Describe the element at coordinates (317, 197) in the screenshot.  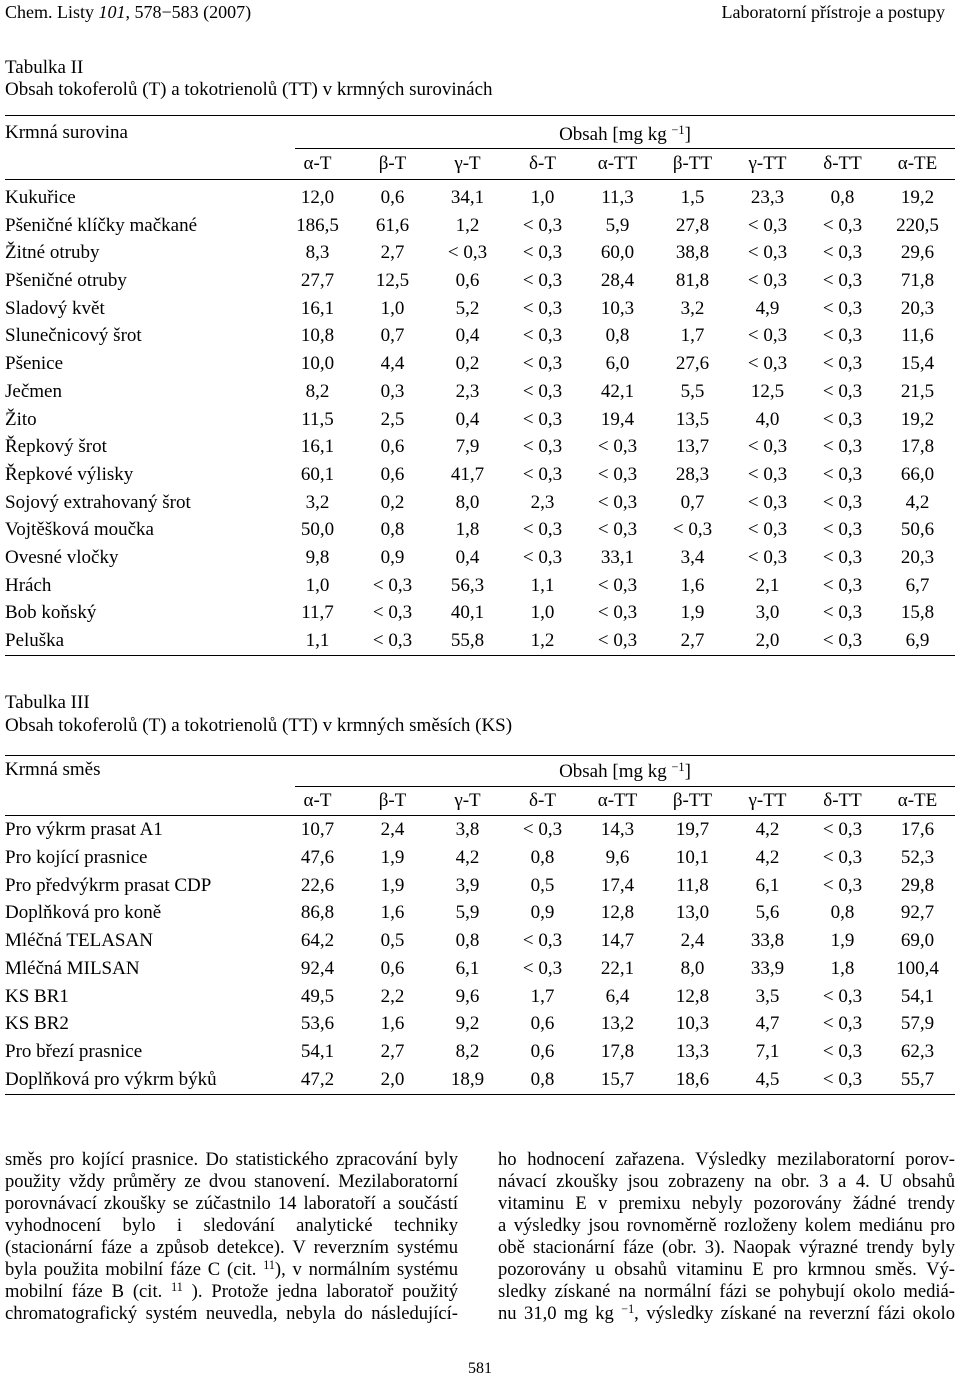
I see `table-cell: 12,0` at that location.